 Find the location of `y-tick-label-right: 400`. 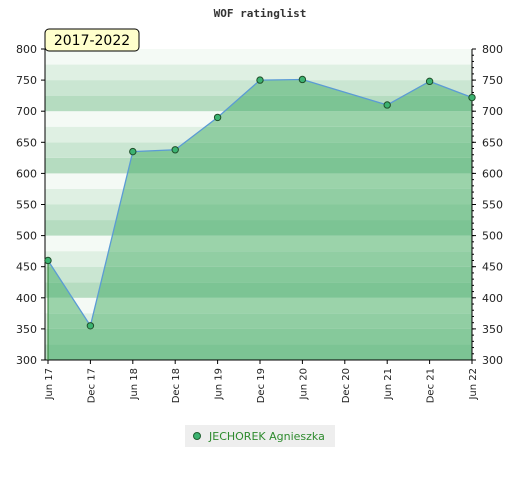

y-tick-label-right: 400 is located at coordinates (492, 298).